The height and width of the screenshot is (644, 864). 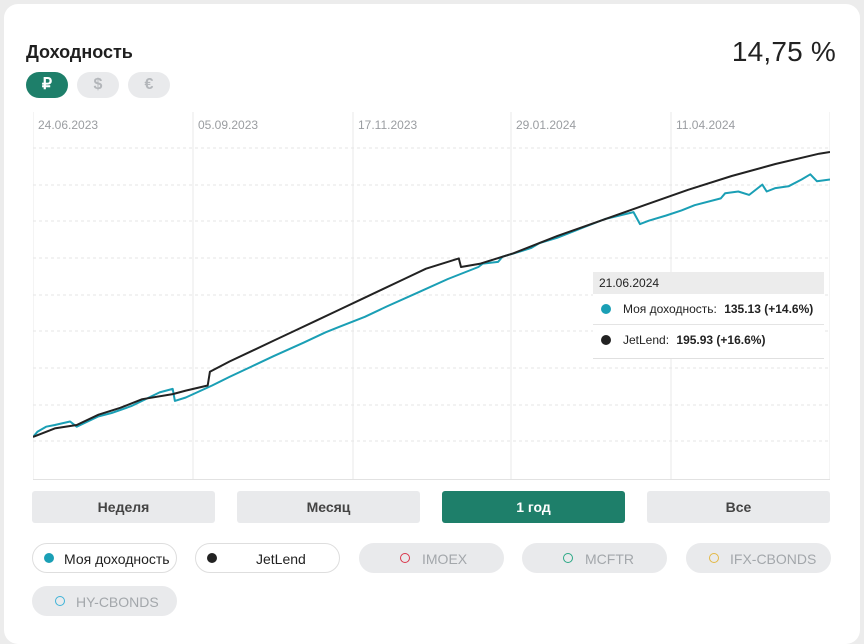 What do you see at coordinates (705, 125) in the screenshot?
I see `x-tick-label: 11.04.2024` at bounding box center [705, 125].